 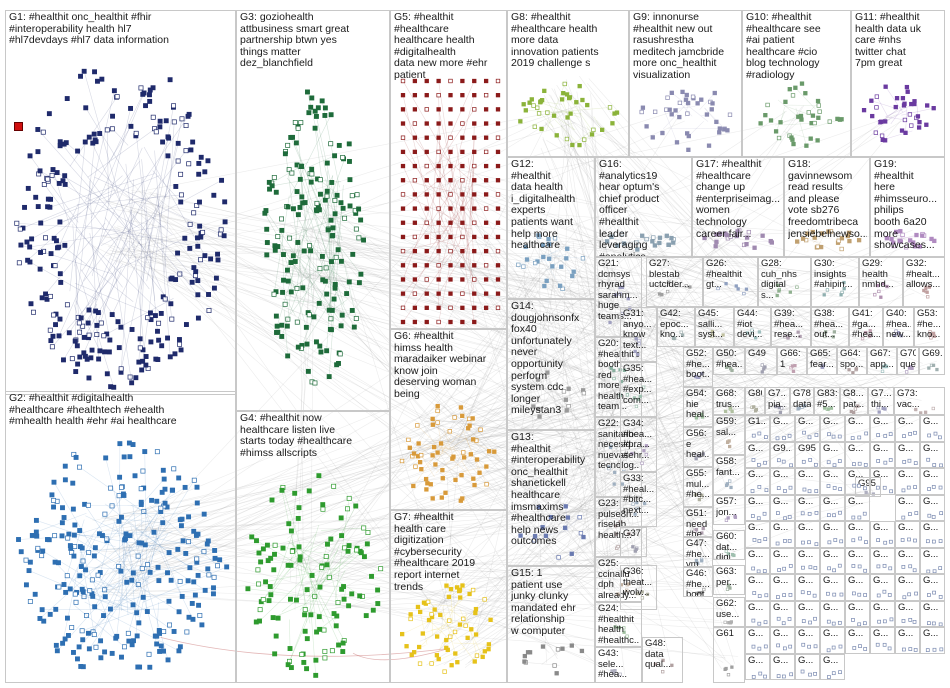 I want to click on group-nodes-g59, so click(x=729, y=444).